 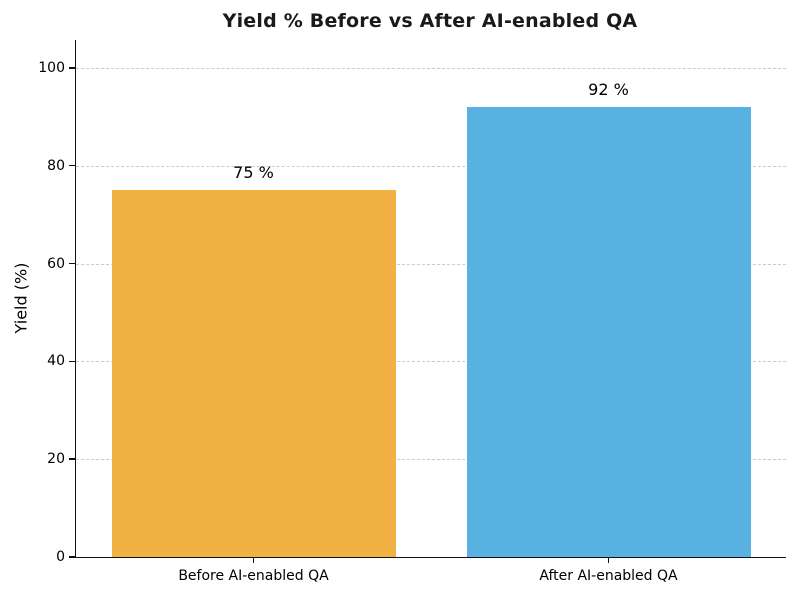 I want to click on x-tick-label: Before AI-enabled QA, so click(x=253, y=576).